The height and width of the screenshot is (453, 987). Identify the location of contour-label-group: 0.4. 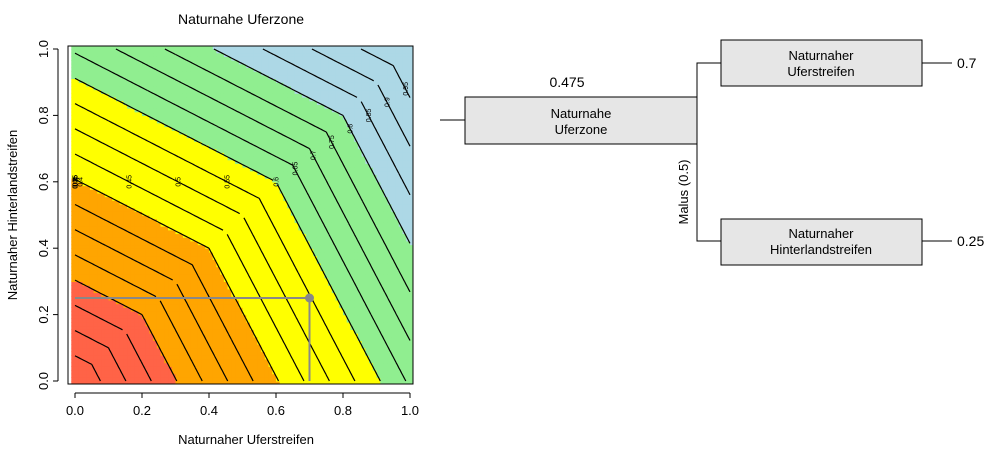
(81, 182).